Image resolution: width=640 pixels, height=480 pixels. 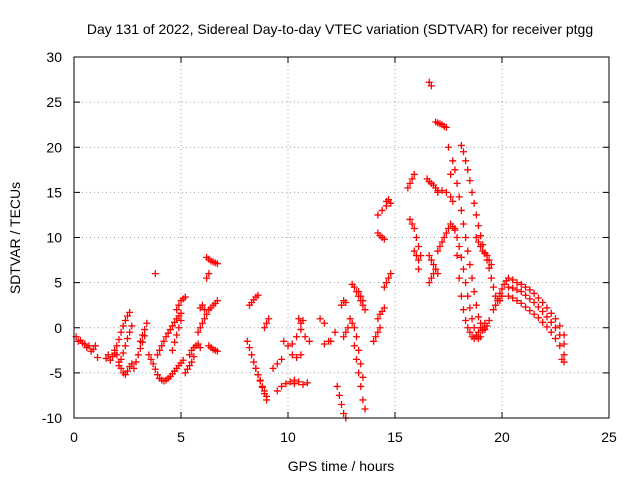 What do you see at coordinates (56, 373) in the screenshot?
I see `y-tick-label: -5` at bounding box center [56, 373].